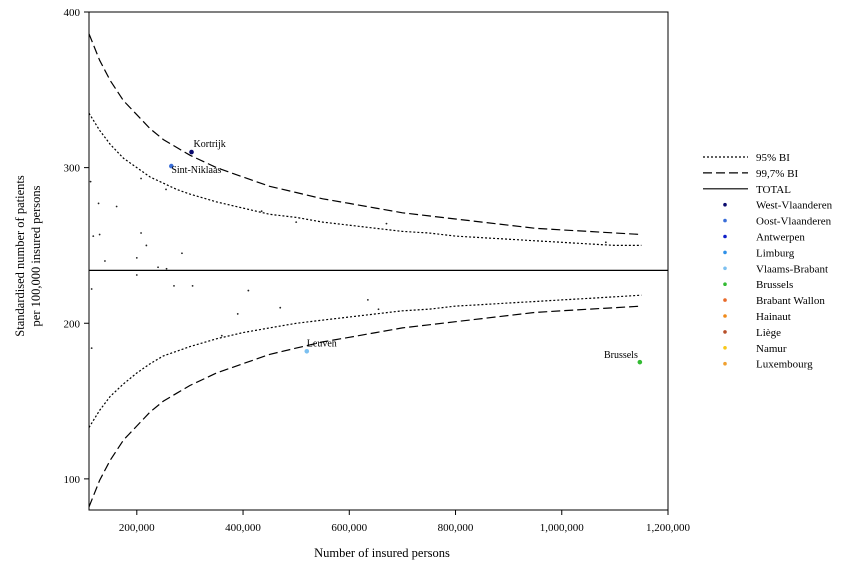  Describe the element at coordinates (382, 553) in the screenshot. I see `x-axis-title: Number of insured persons` at that location.